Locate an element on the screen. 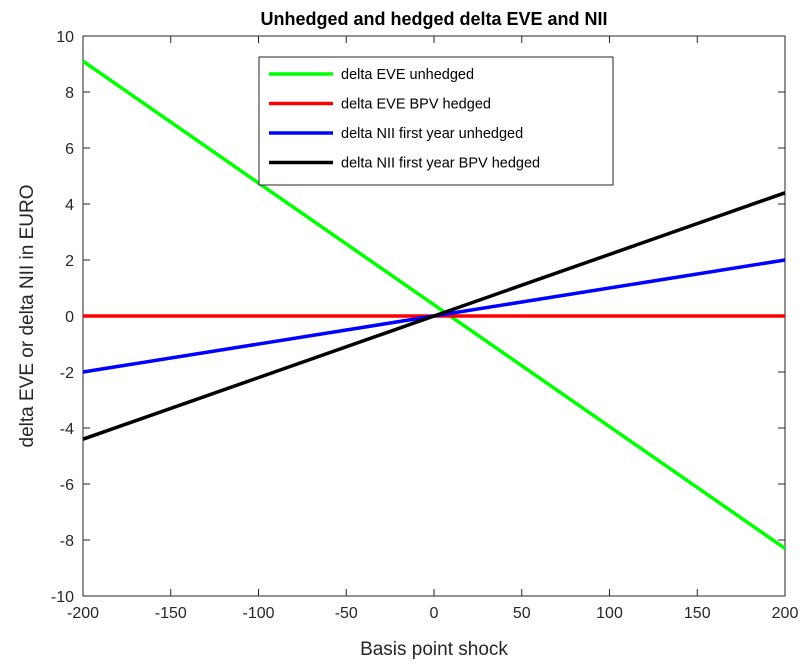 The image size is (805, 665). chart-title: Unhedged and hedged delta EVE and NII is located at coordinates (433, 19).